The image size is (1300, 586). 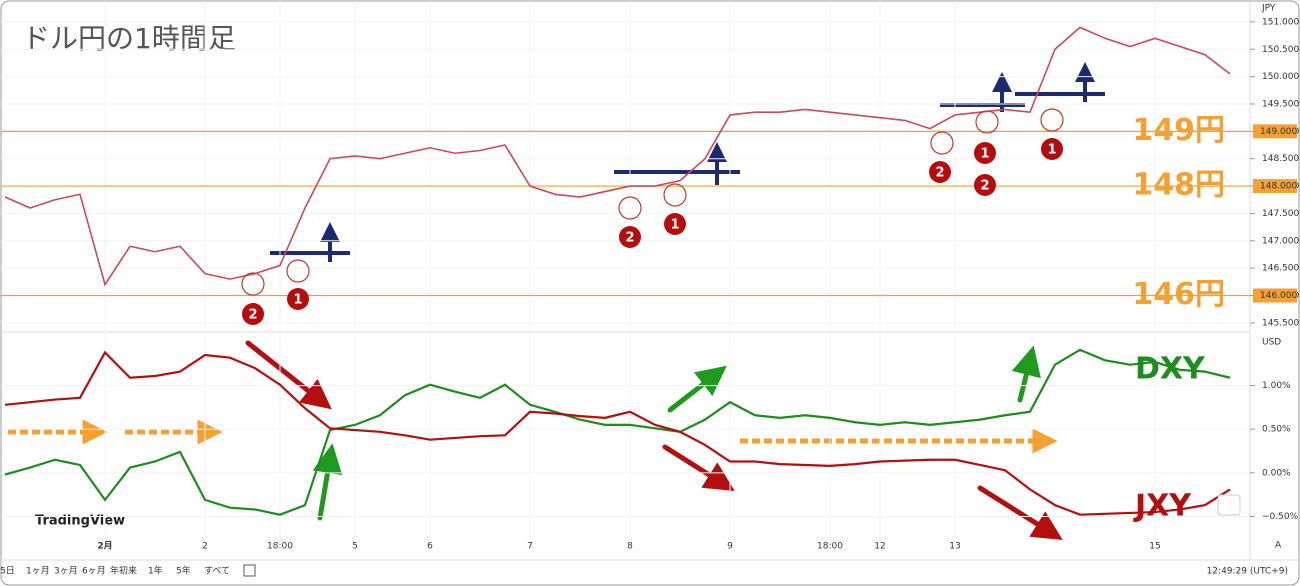 What do you see at coordinates (94, 571) in the screenshot?
I see `range-button: 6ヶ月` at bounding box center [94, 571].